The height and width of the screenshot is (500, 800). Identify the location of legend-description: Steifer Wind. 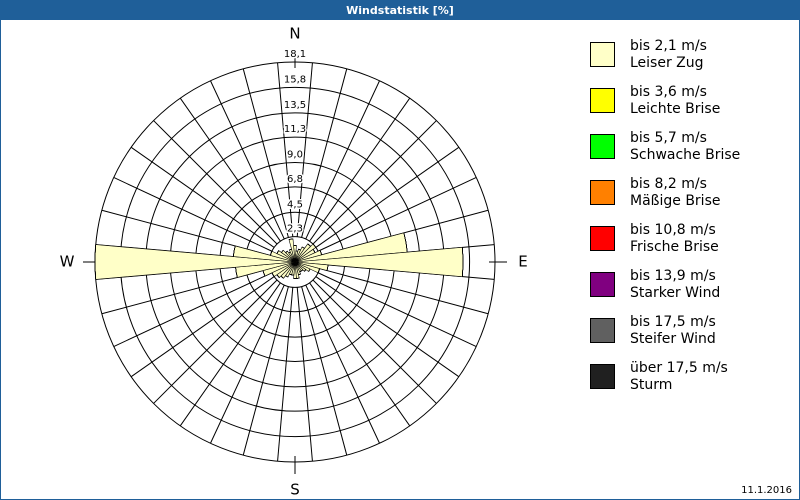
(673, 339).